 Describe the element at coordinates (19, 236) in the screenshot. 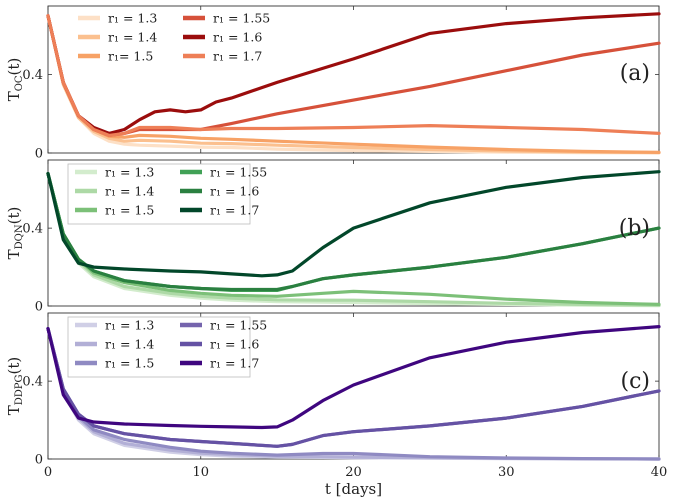

I see `y-axis-label-subscript: DQN` at that location.